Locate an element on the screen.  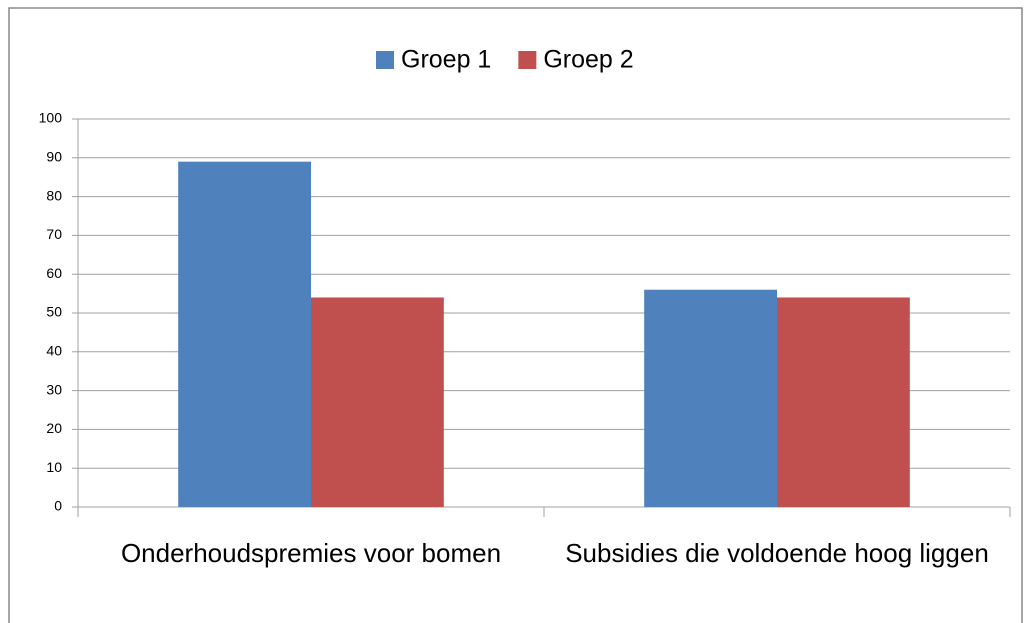
y-tick-label: 50 is located at coordinates (54, 312).